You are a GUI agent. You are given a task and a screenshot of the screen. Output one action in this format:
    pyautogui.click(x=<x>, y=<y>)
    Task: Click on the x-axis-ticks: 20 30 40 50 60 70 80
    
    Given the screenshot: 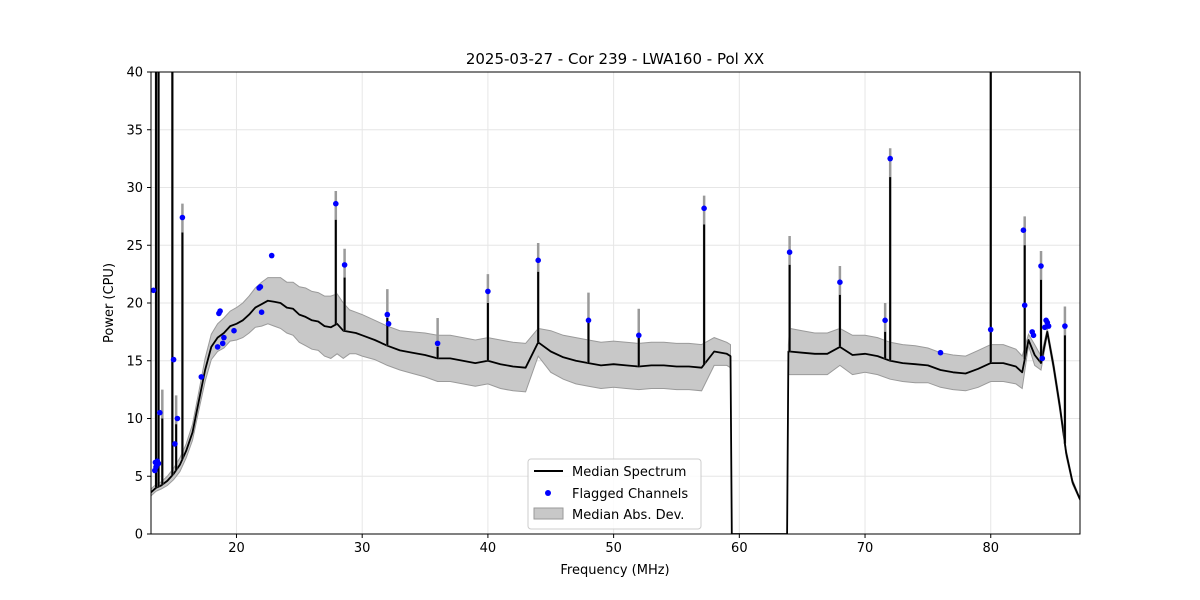 What is the action you would take?
    pyautogui.click(x=613, y=545)
    